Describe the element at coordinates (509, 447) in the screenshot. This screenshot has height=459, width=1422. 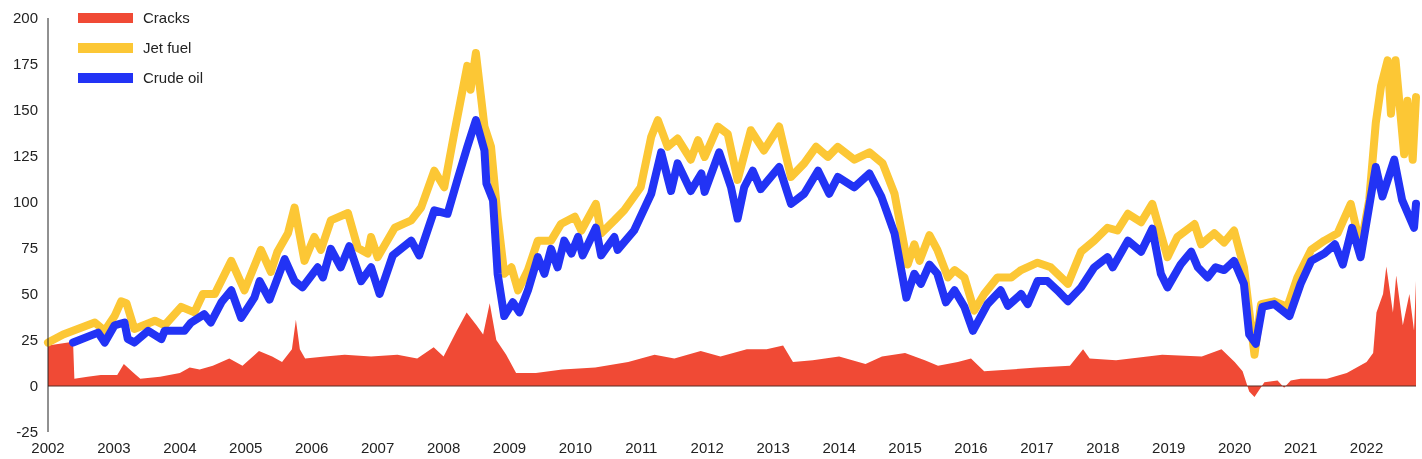
I see `x-tick-label: 2009` at that location.